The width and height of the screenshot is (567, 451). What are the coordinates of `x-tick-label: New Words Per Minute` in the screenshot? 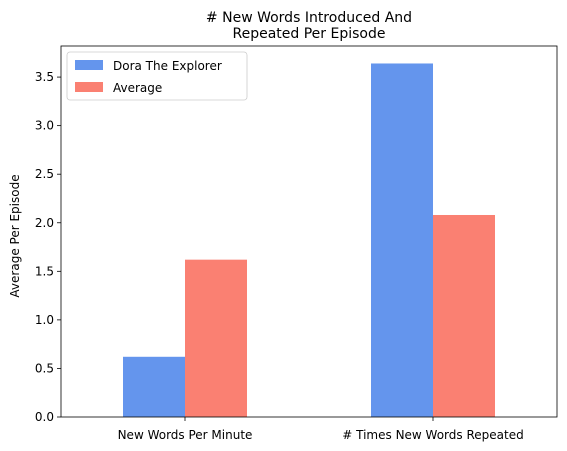 It's located at (185, 435).